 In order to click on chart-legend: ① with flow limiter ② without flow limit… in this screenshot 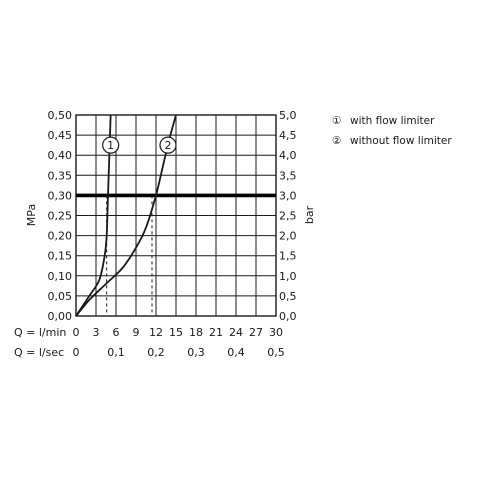, I will do `click(392, 131)`.